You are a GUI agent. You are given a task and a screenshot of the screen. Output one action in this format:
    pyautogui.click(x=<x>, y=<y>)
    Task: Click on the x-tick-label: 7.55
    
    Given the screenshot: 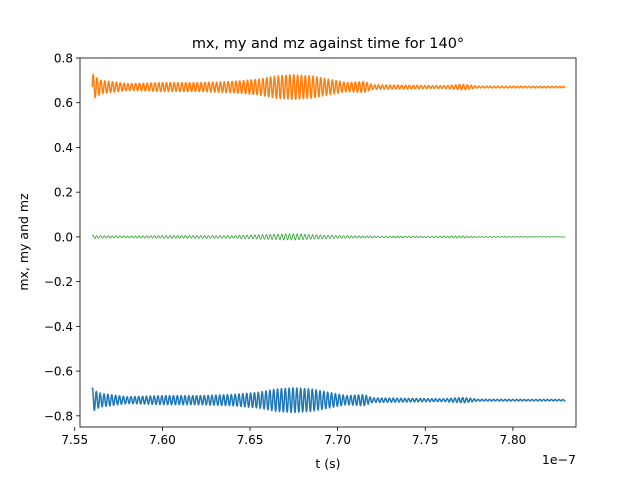 What is the action you would take?
    pyautogui.click(x=74, y=440)
    